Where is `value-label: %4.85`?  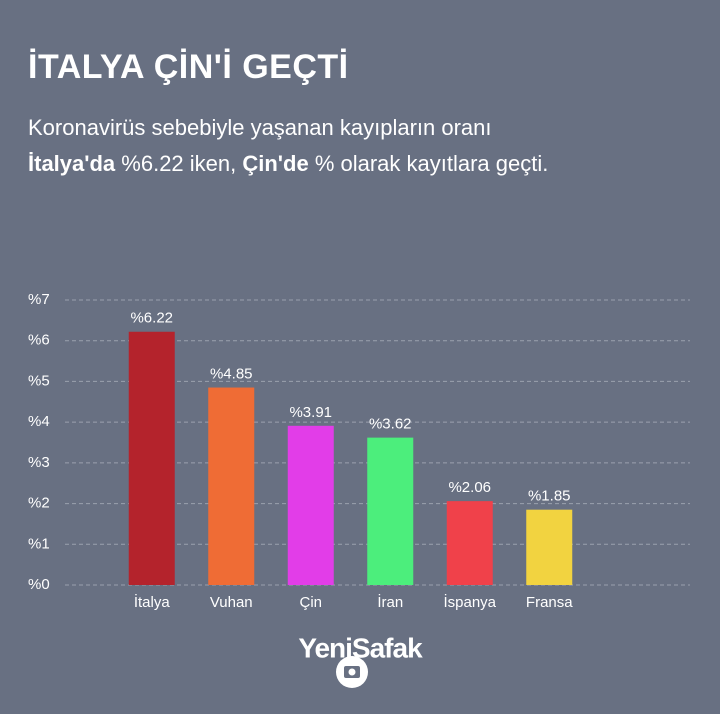
value-label: %4.85 is located at coordinates (231, 374).